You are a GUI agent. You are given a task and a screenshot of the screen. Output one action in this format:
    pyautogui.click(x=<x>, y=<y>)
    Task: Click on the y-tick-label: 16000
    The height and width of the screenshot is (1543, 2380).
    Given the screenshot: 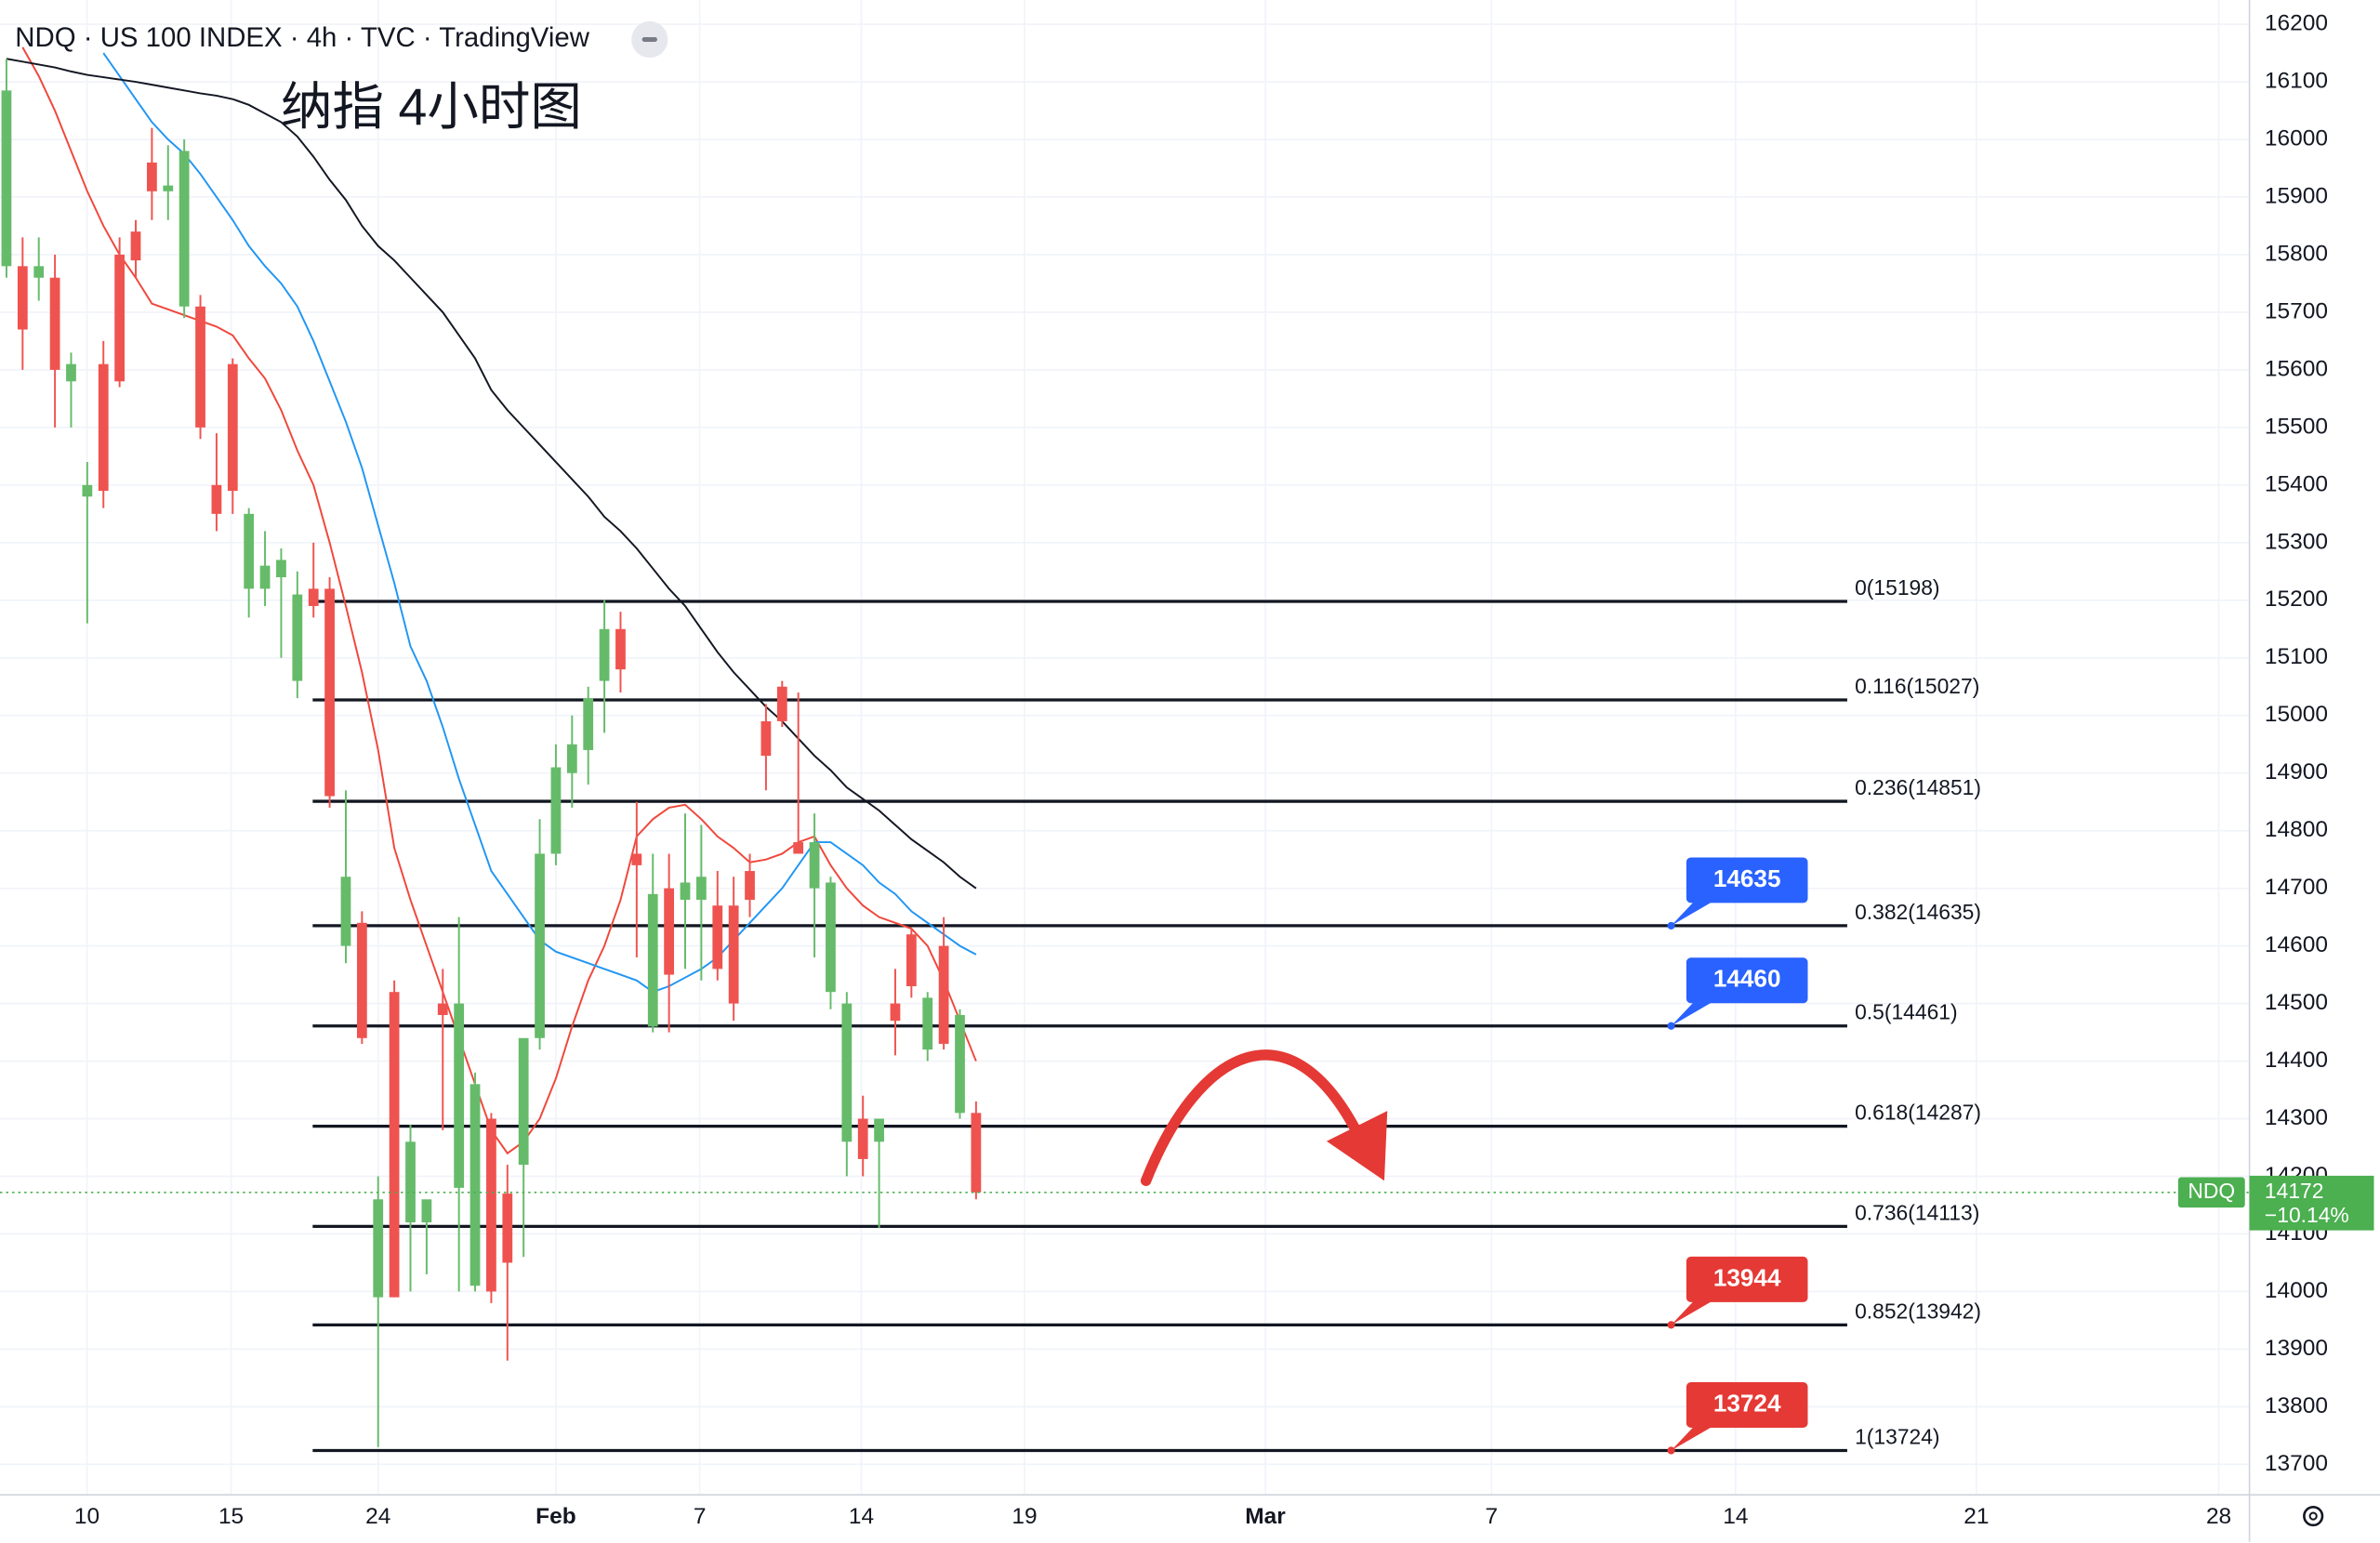 What is the action you would take?
    pyautogui.click(x=2296, y=138)
    